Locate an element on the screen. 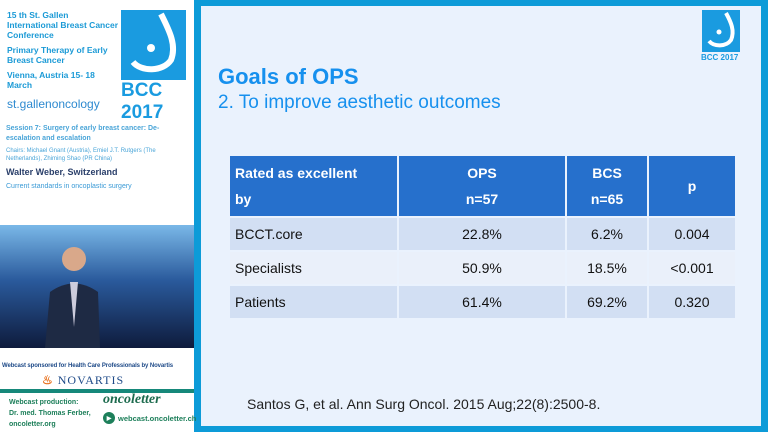  header-line: by is located at coordinates (243, 199).